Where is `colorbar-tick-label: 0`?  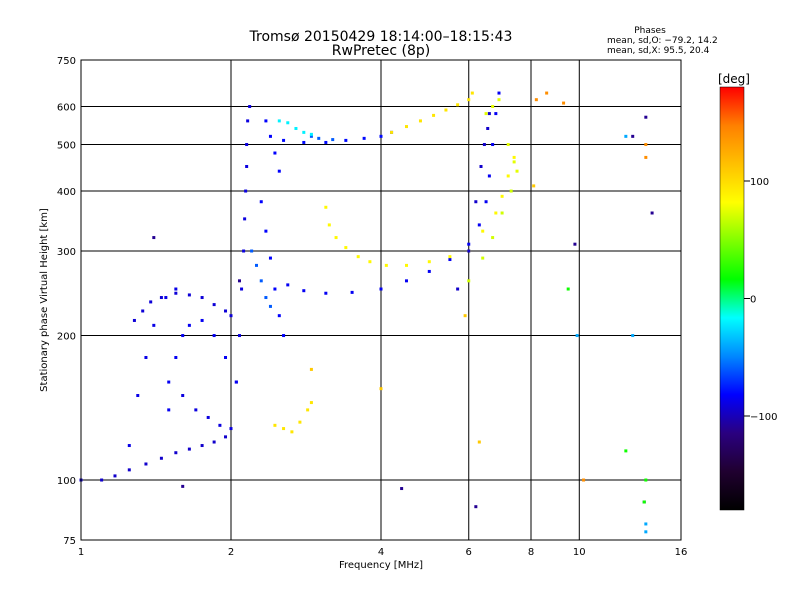
colorbar-tick-label: 0 is located at coordinates (753, 300).